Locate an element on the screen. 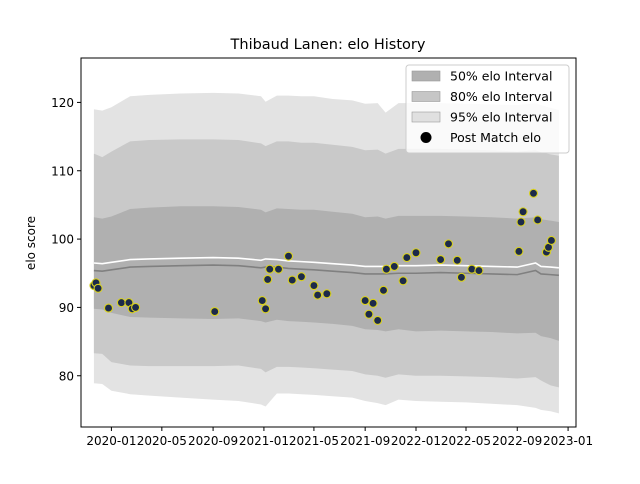  legend-label: 80% elo Interval is located at coordinates (501, 96).